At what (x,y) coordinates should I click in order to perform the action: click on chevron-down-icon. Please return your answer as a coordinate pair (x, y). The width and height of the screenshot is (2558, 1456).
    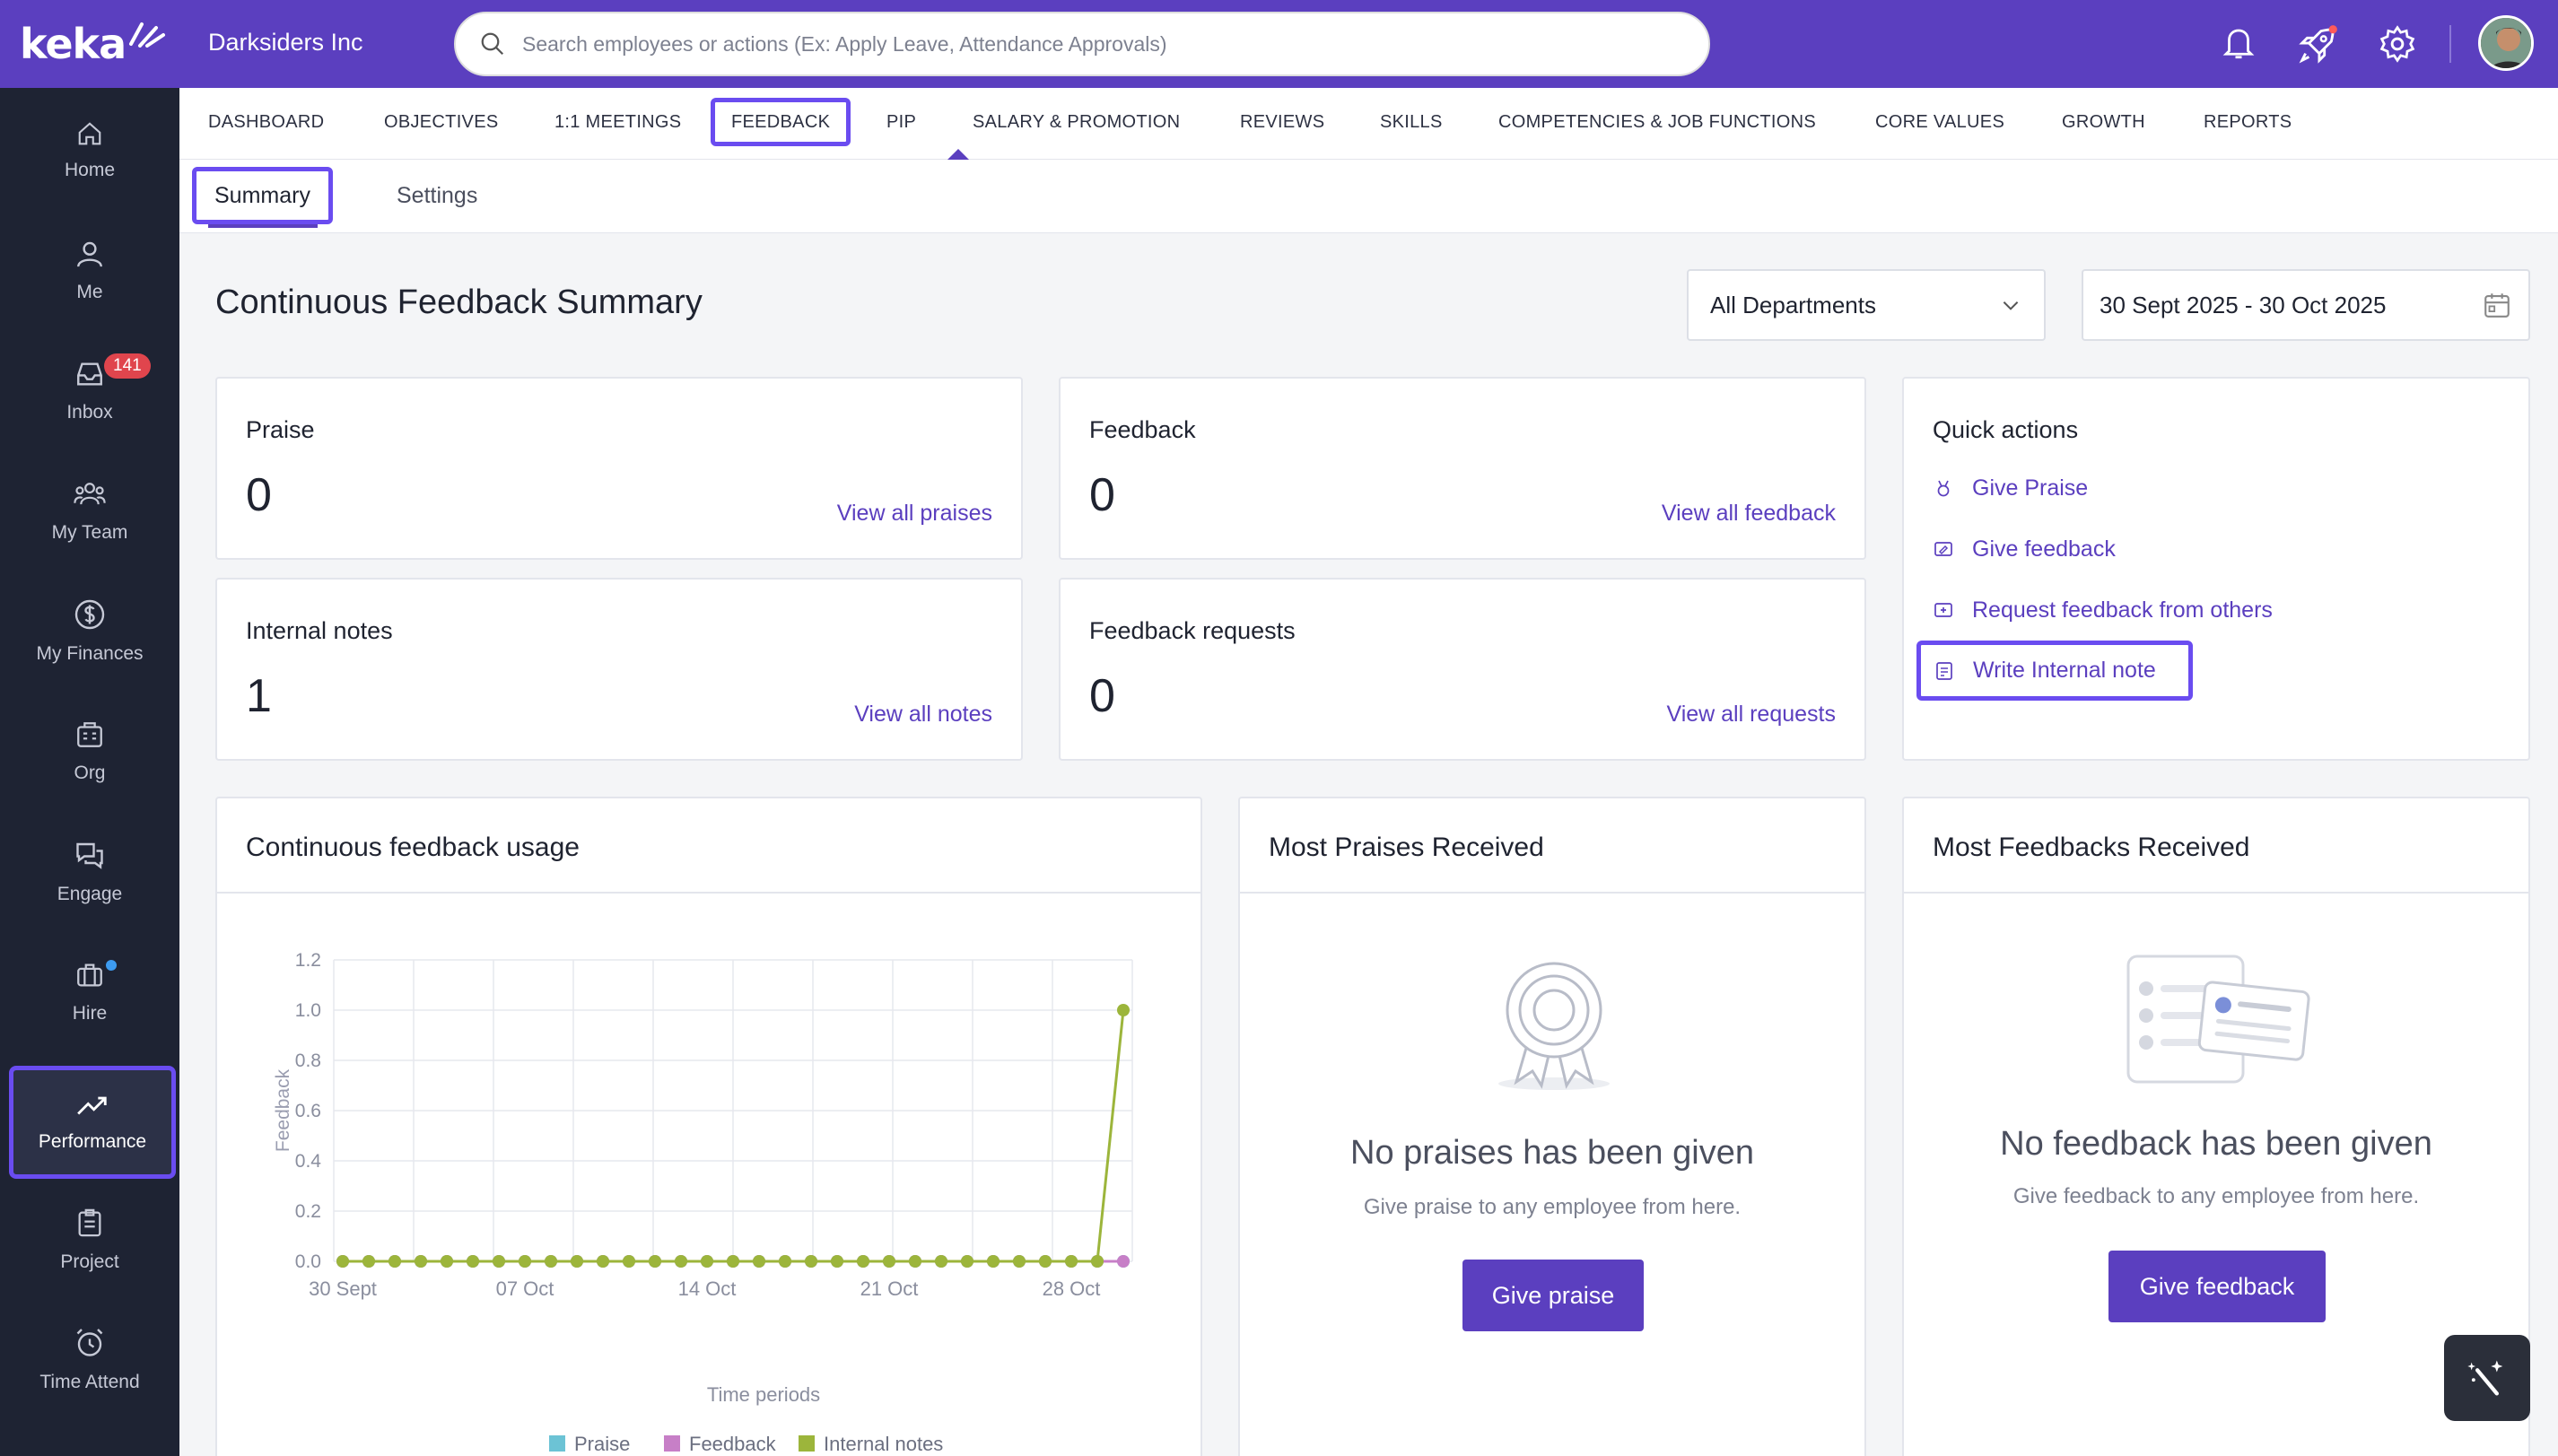
    Looking at the image, I should click on (2011, 305).